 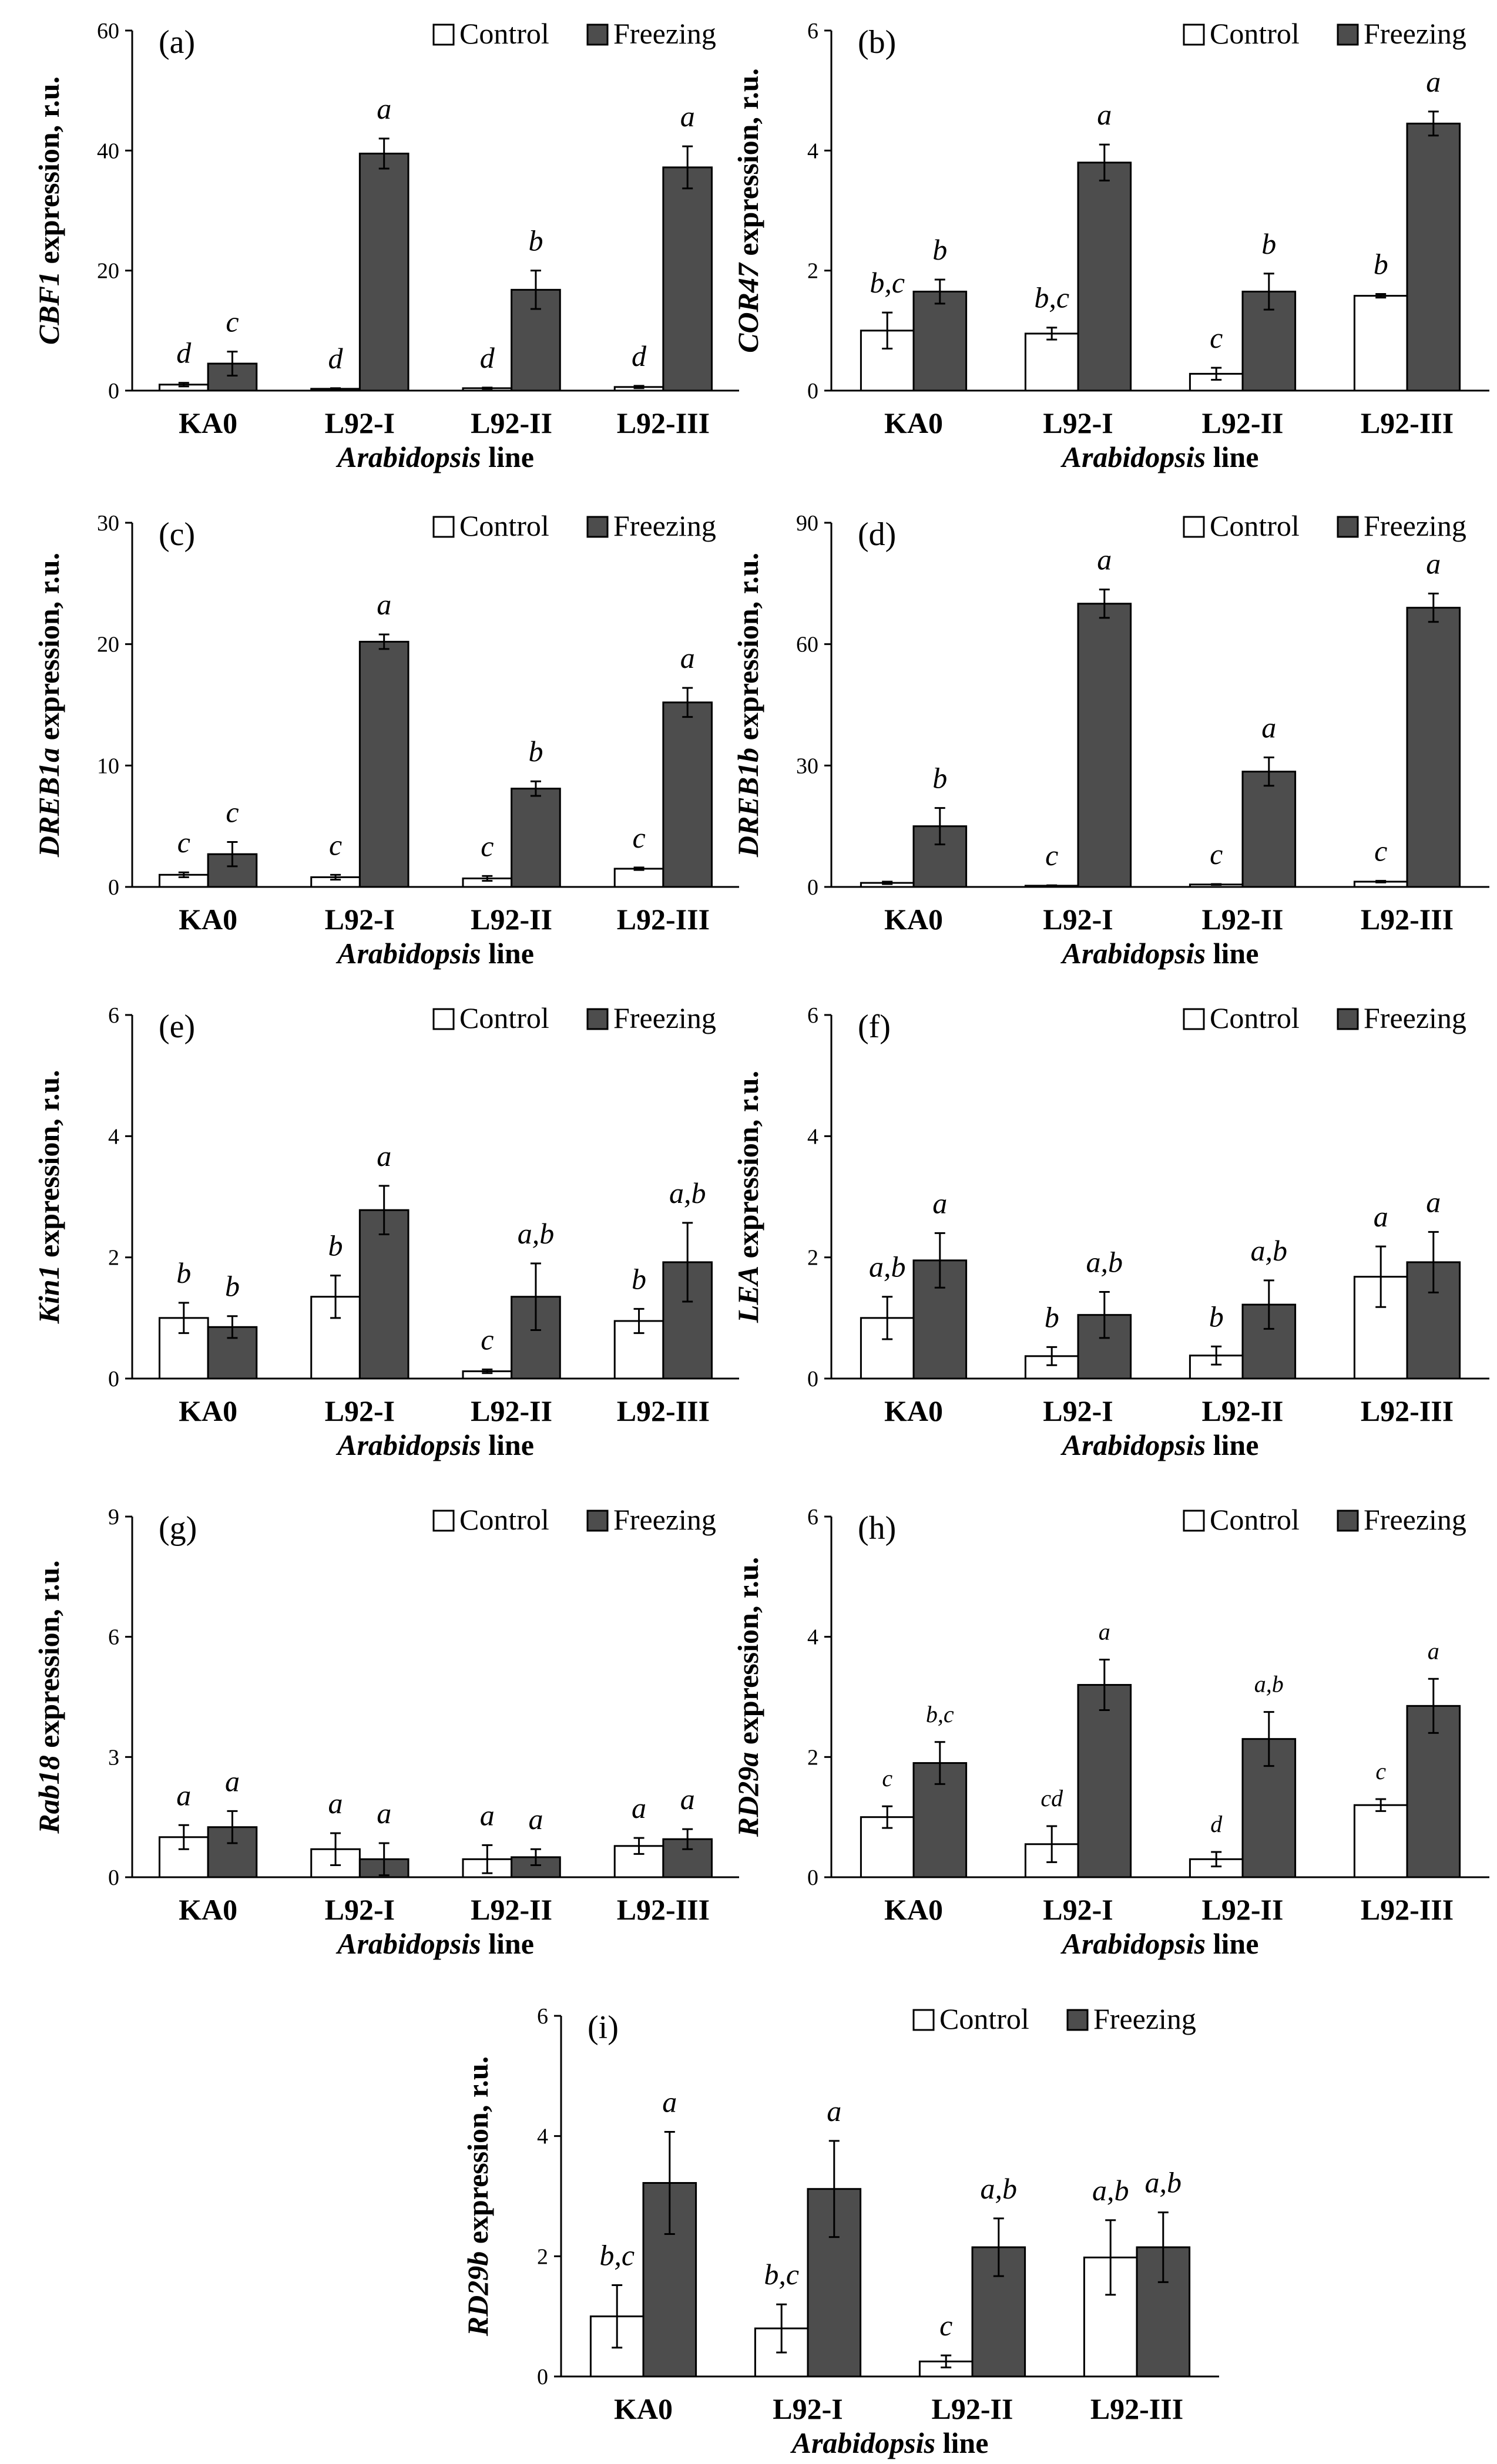 What do you see at coordinates (178, 1529) in the screenshot?
I see `panel-label: (g)` at bounding box center [178, 1529].